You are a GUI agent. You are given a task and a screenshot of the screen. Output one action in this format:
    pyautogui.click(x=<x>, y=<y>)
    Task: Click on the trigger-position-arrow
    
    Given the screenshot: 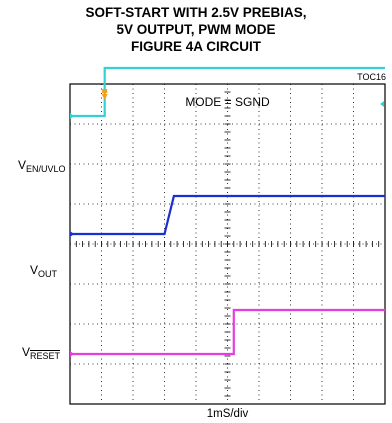 What is the action you would take?
    pyautogui.click(x=104, y=97)
    